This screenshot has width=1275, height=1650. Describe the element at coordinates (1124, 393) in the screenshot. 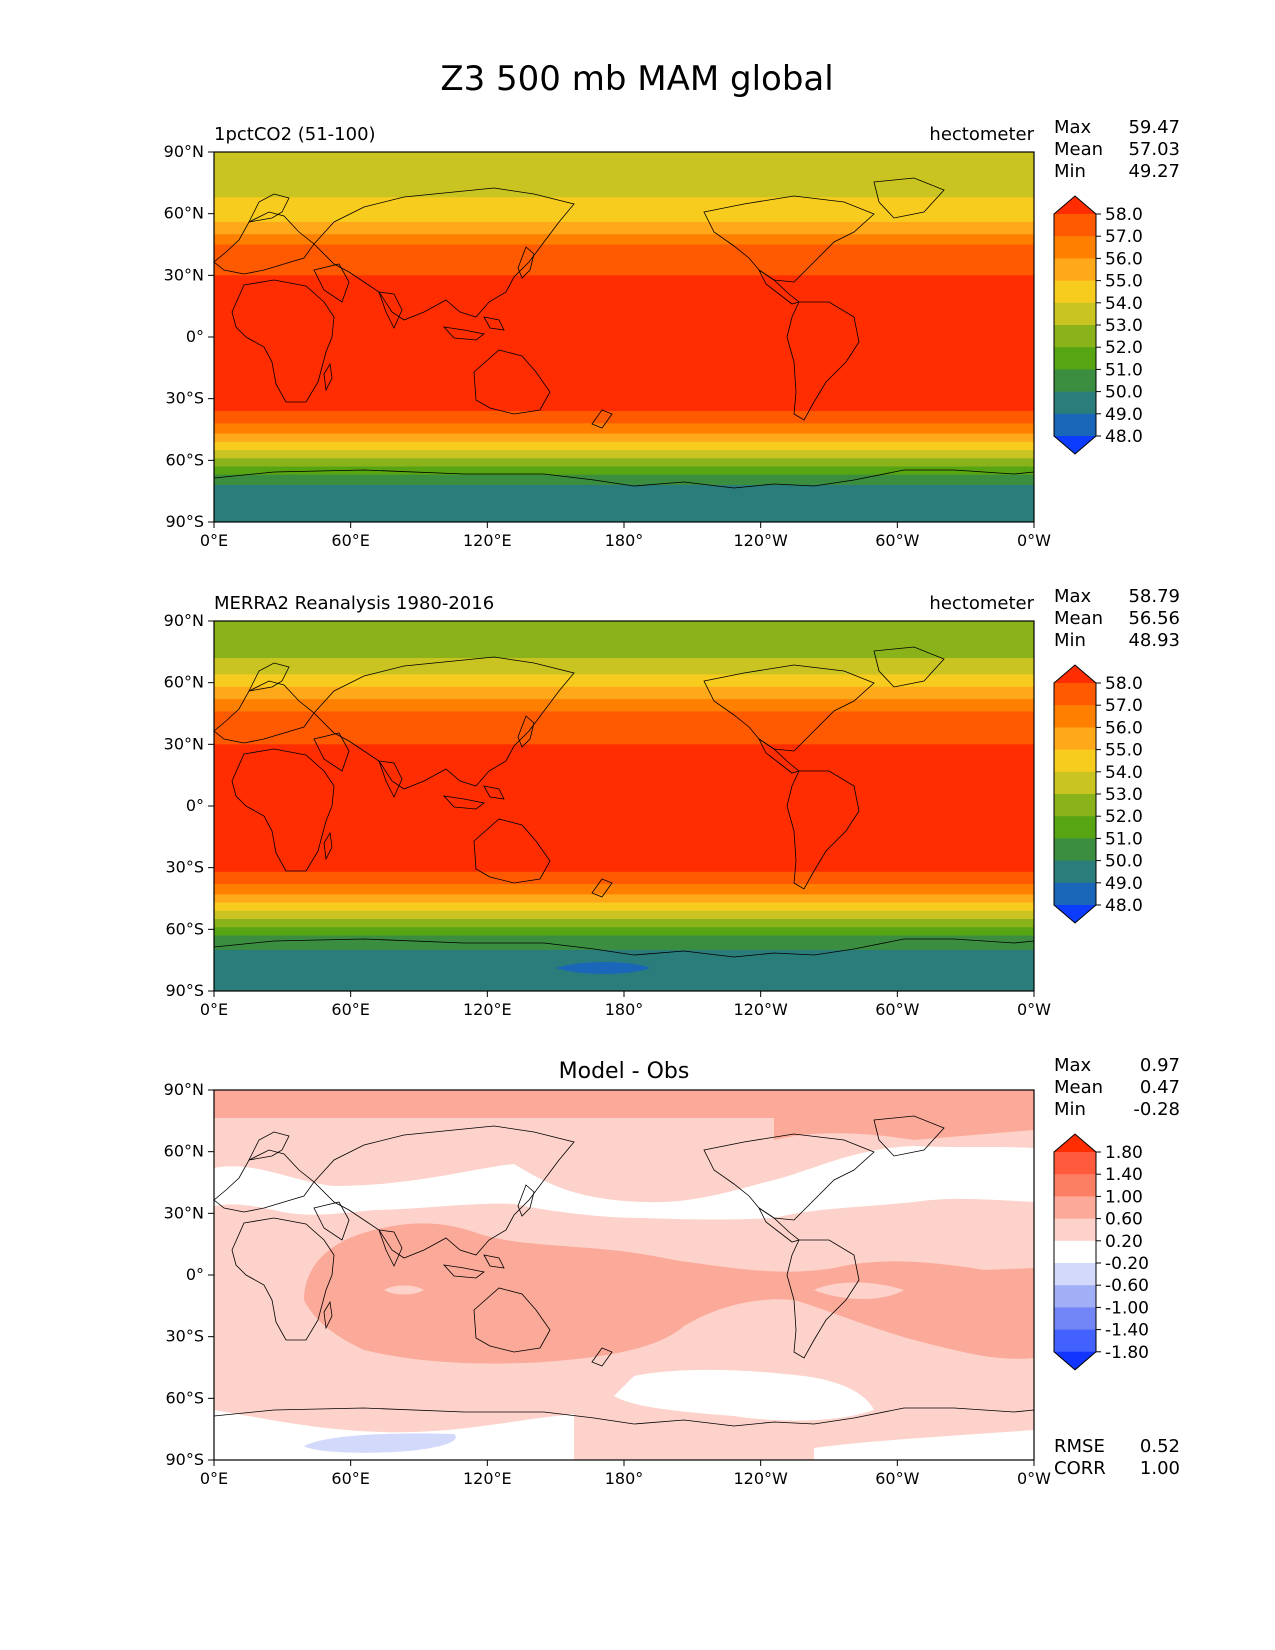

I see `colorbar-label: 50.0` at that location.